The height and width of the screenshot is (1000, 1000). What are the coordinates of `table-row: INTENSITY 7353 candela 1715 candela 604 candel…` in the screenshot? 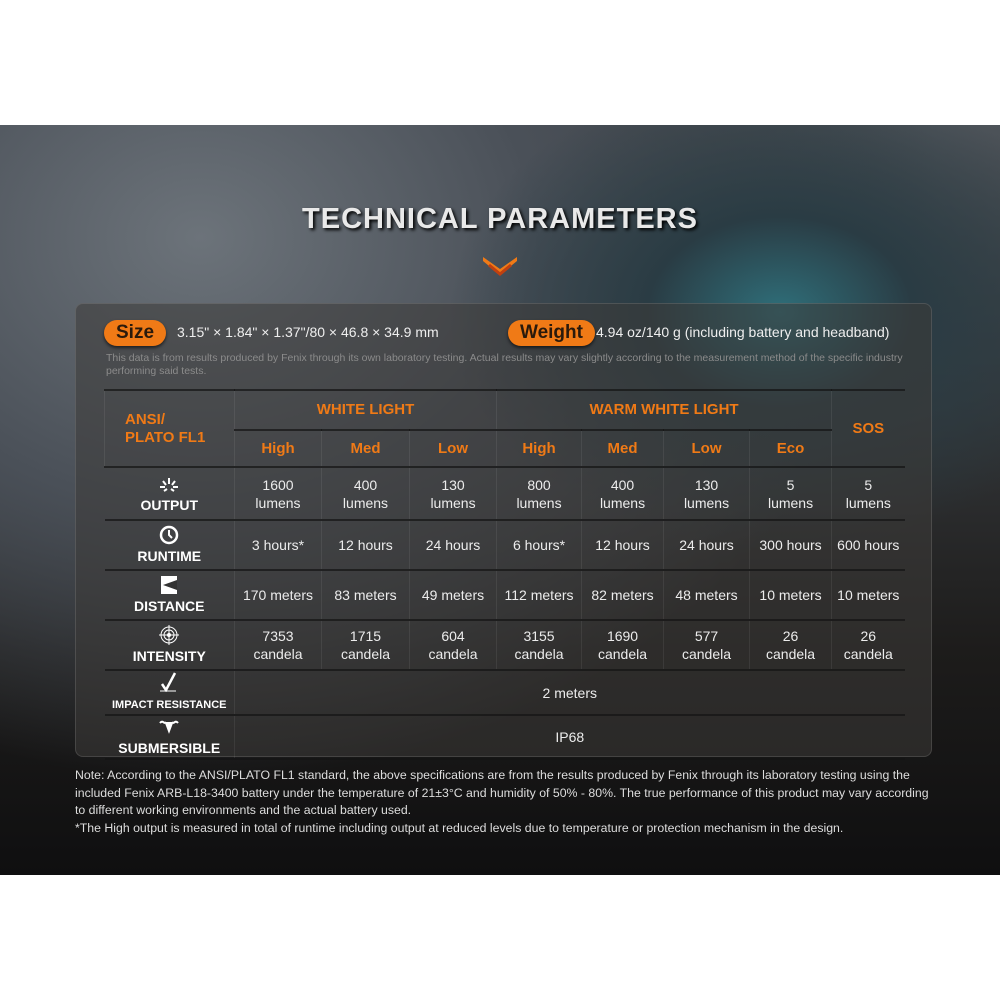 It's located at (504, 645).